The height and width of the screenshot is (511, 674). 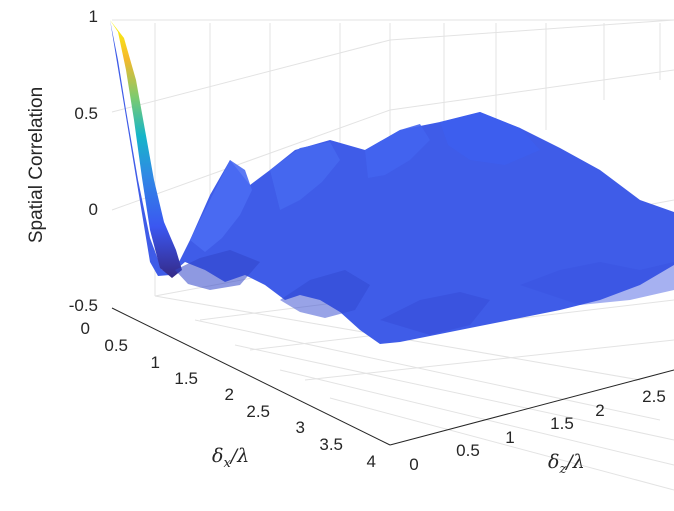 What do you see at coordinates (186, 378) in the screenshot?
I see `x-tick-label: 1.5` at bounding box center [186, 378].